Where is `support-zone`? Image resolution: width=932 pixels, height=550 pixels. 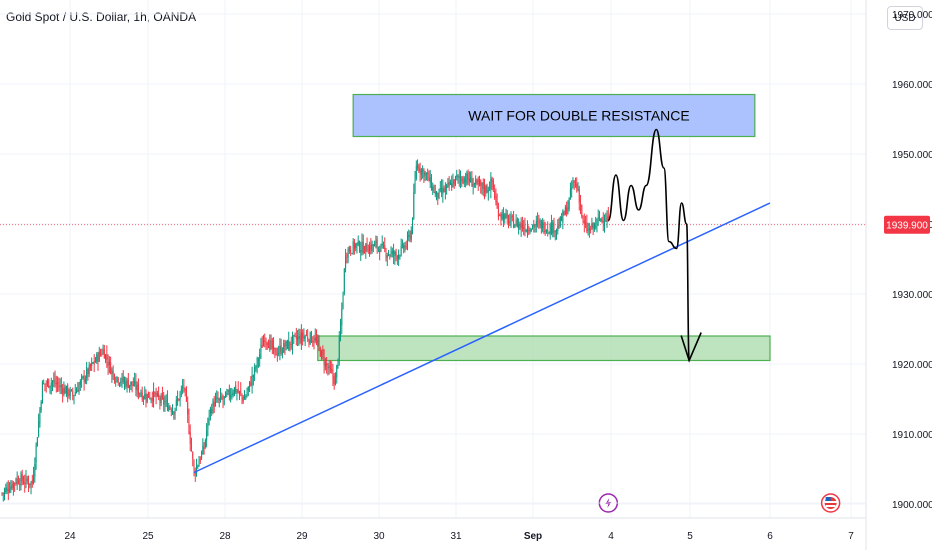 support-zone is located at coordinates (544, 348).